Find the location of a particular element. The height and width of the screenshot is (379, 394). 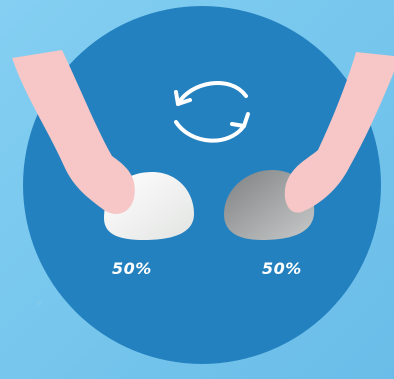

left-hand is located at coordinates (73, 132).